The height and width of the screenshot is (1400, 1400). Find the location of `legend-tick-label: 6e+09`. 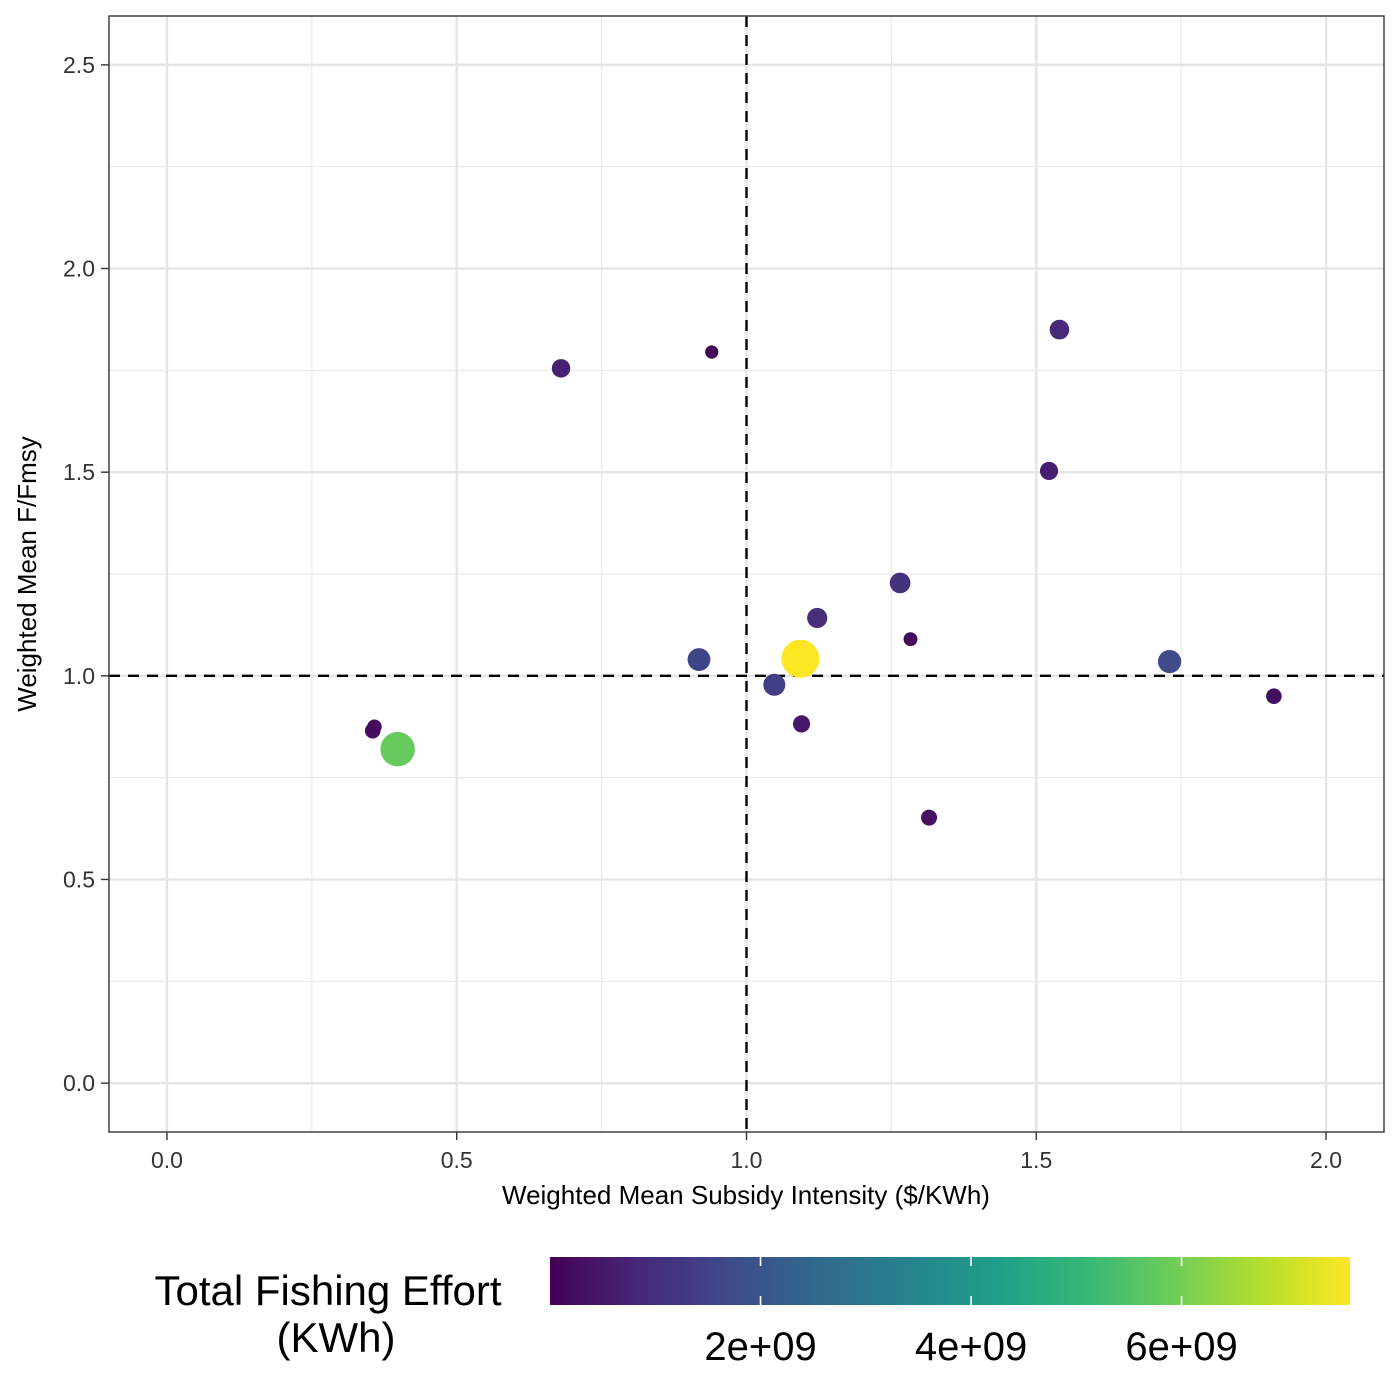

legend-tick-label: 6e+09 is located at coordinates (1181, 1347).